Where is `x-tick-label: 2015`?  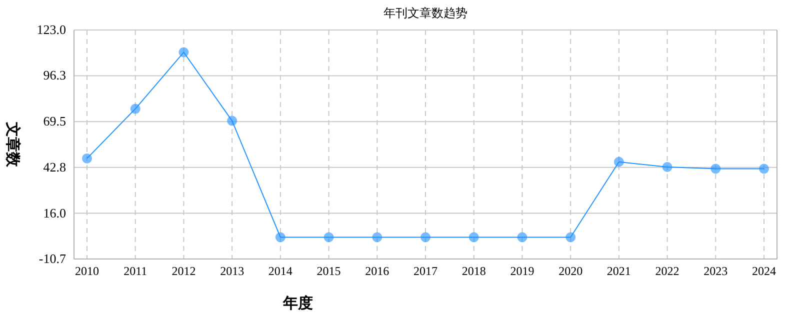 x-tick-label: 2015 is located at coordinates (328, 271).